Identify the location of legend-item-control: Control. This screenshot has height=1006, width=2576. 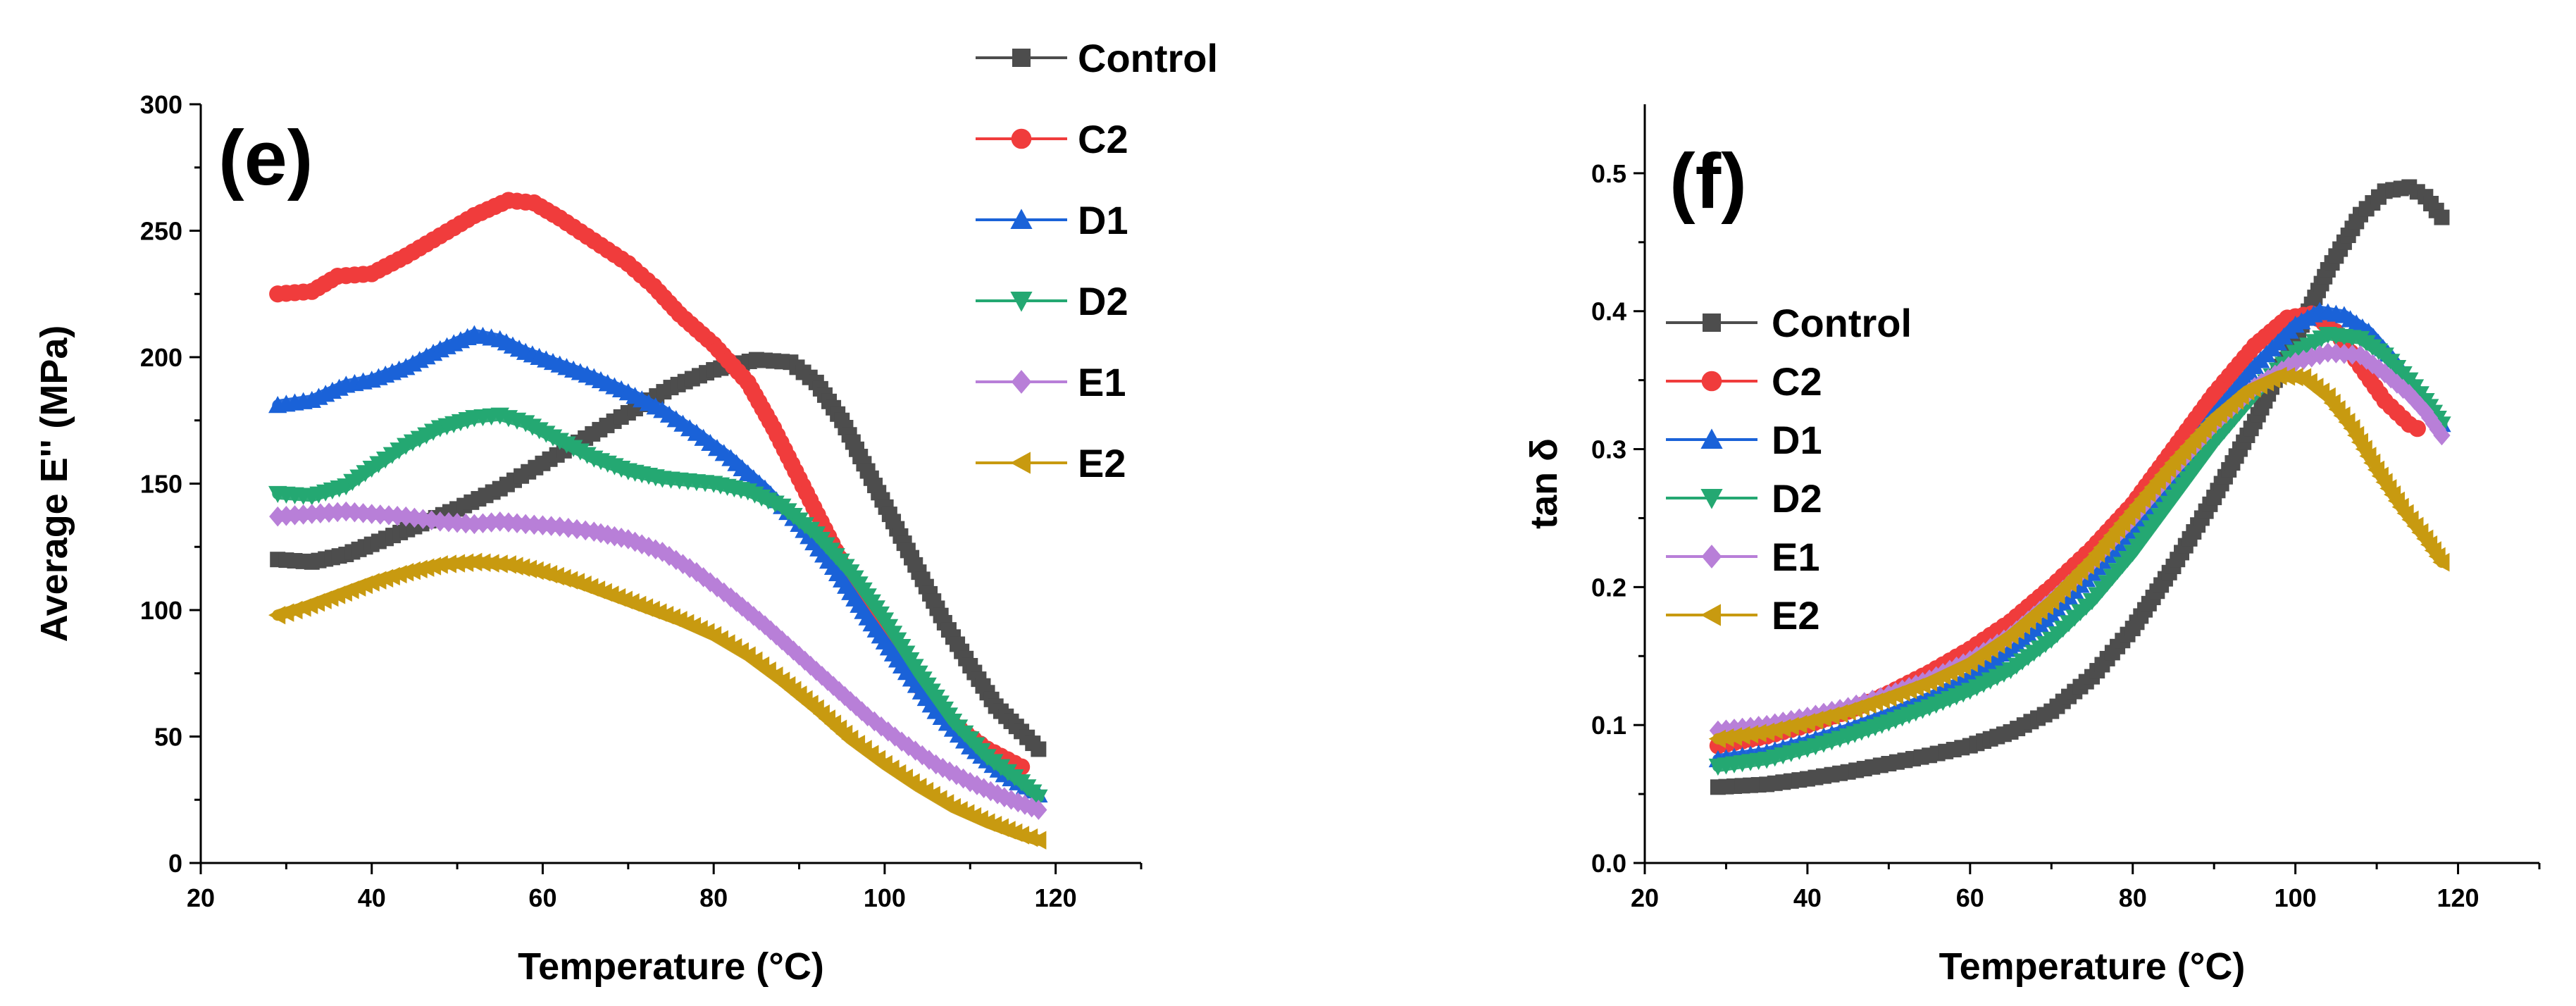
(1097, 58).